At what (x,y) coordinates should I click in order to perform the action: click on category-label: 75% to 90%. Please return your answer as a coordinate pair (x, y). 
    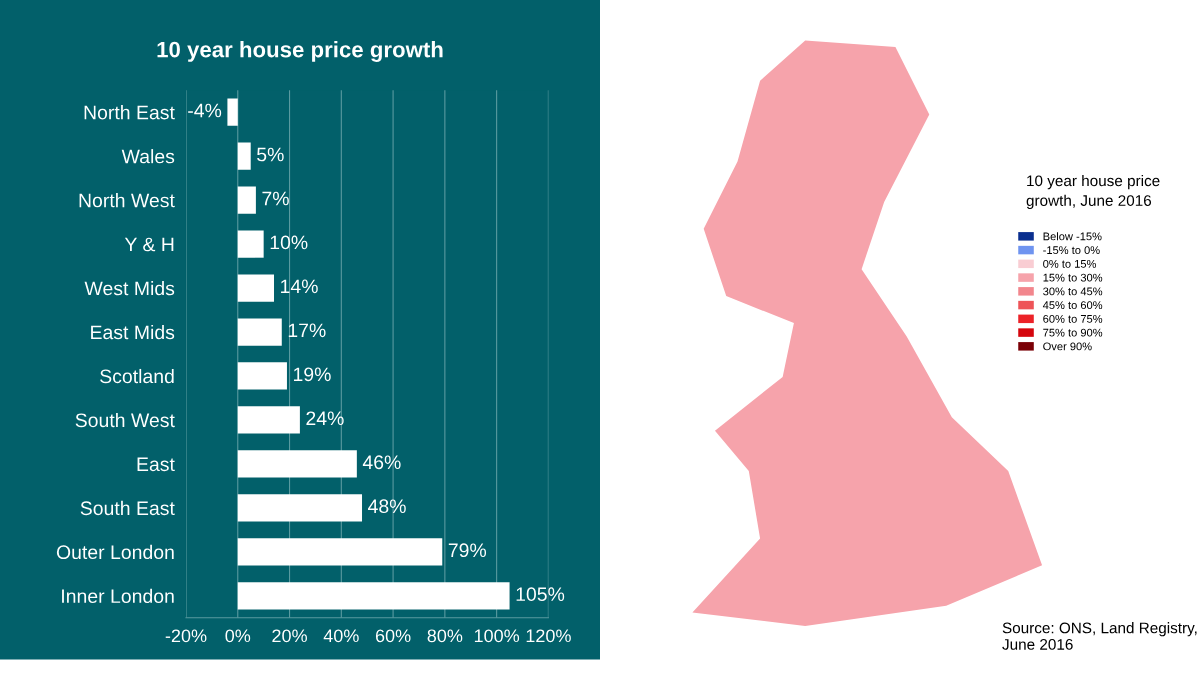
    Looking at the image, I should click on (1073, 332).